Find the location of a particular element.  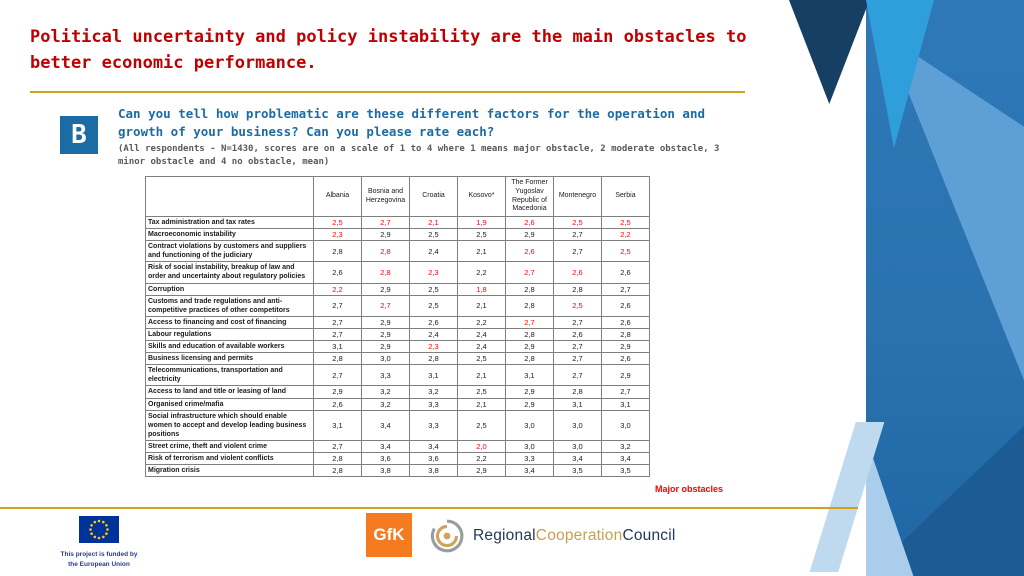

table-row: Labour regulations 2,7 2,9 2,4 2,4 2,8 2,6 2,8 is located at coordinates (397, 334).